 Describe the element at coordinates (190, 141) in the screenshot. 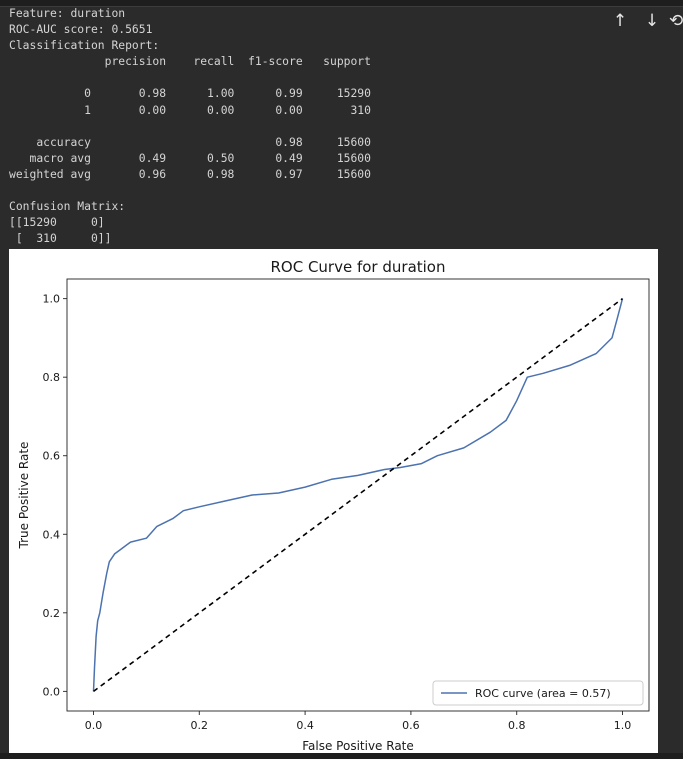

I see `output-line: accuracy 0.98 15600` at that location.